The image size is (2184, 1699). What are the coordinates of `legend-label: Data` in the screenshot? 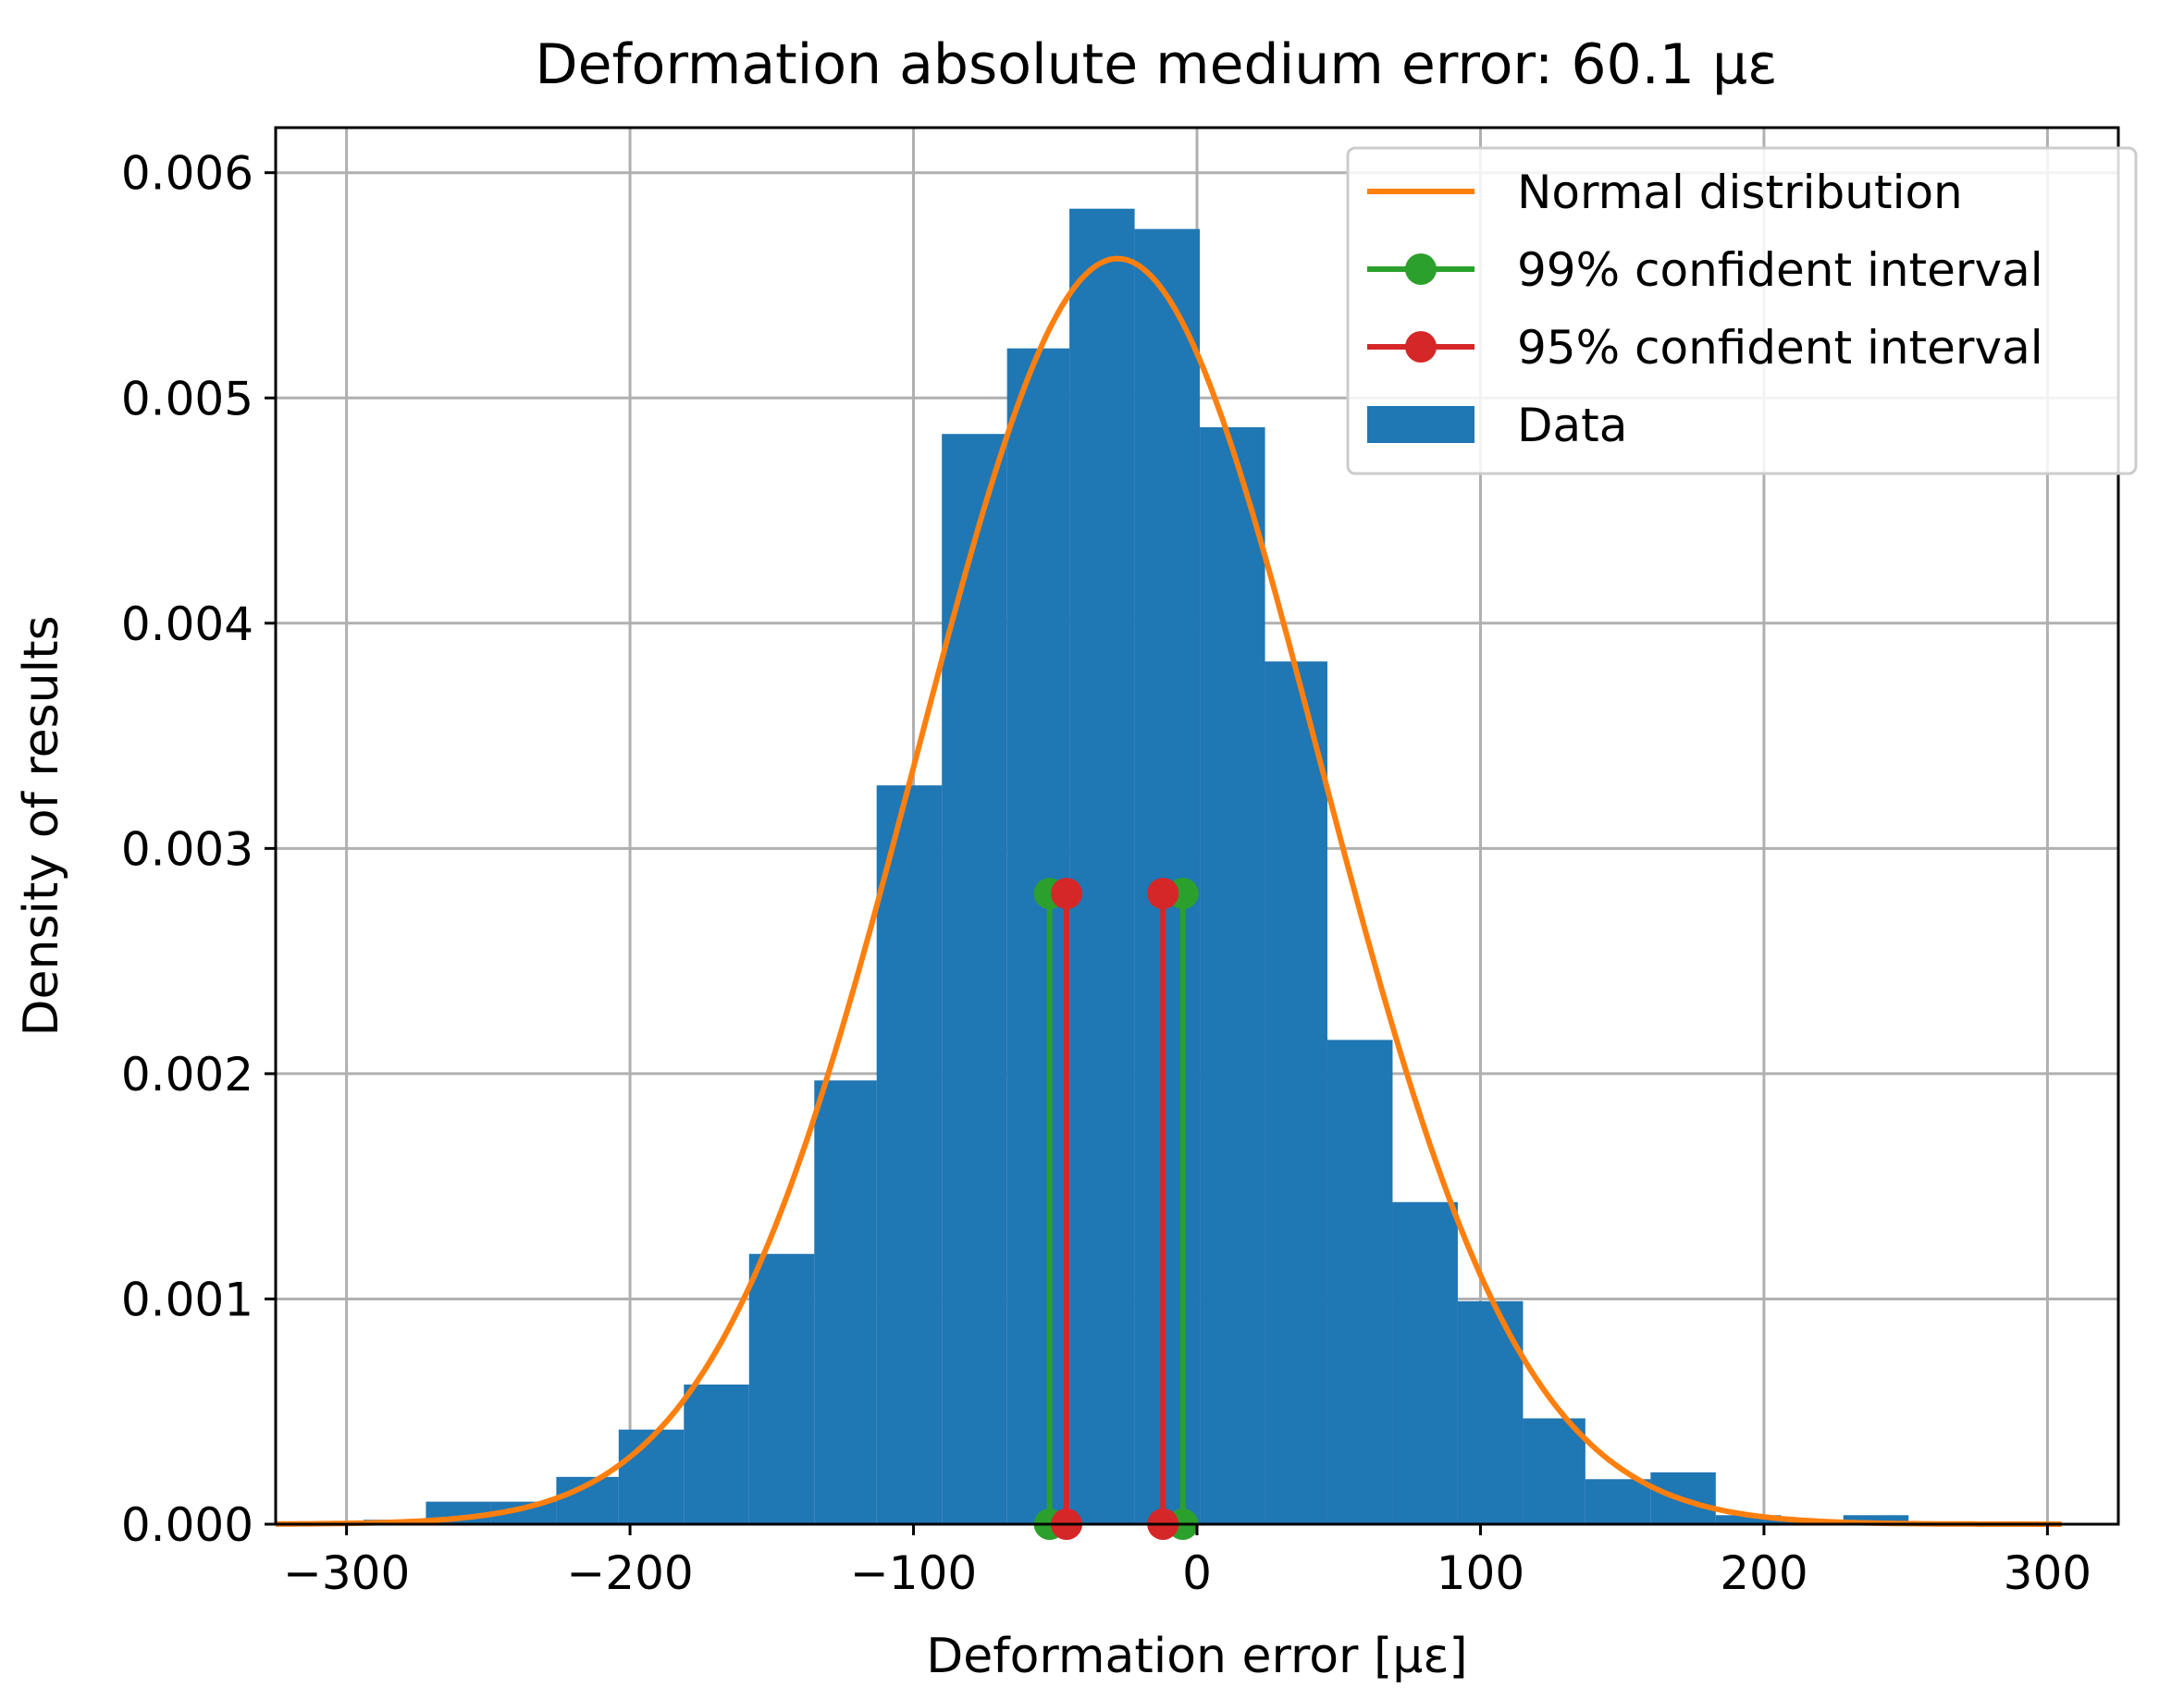 It's located at (1572, 425).